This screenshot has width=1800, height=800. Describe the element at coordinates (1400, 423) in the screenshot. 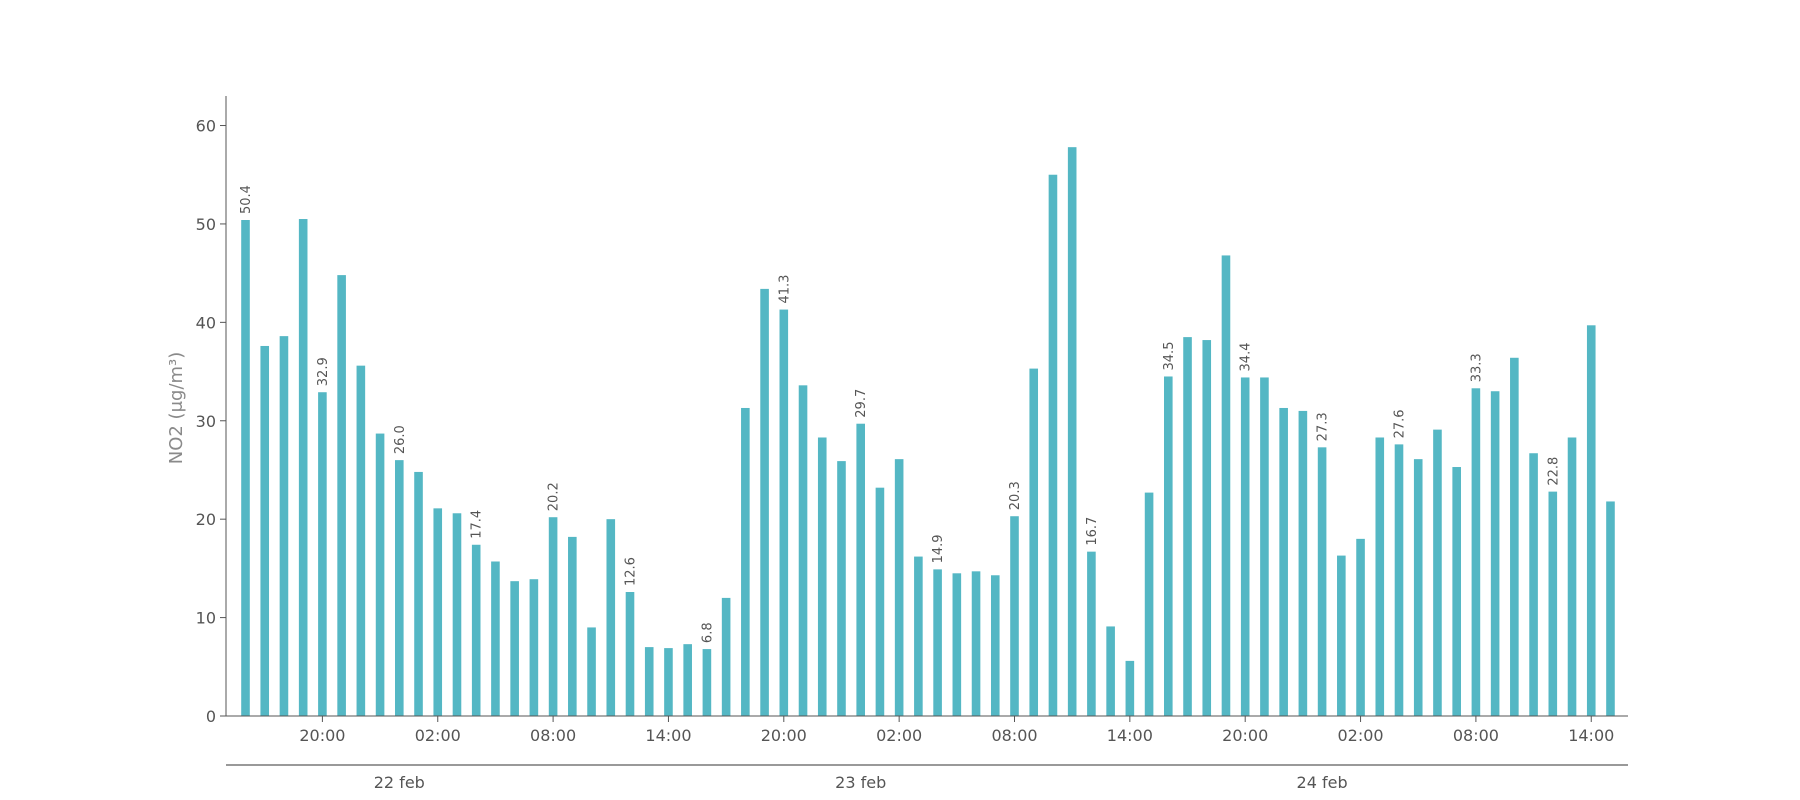

I see `bar-value-label: 27.6` at that location.